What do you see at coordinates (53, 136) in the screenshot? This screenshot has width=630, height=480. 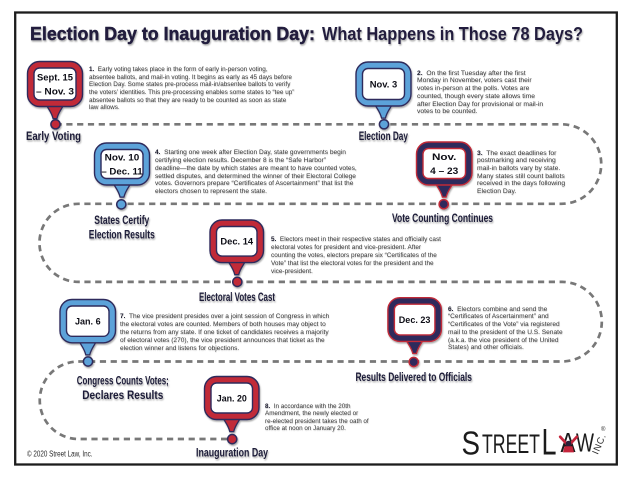 I see `svg-text: Early Voting` at bounding box center [53, 136].